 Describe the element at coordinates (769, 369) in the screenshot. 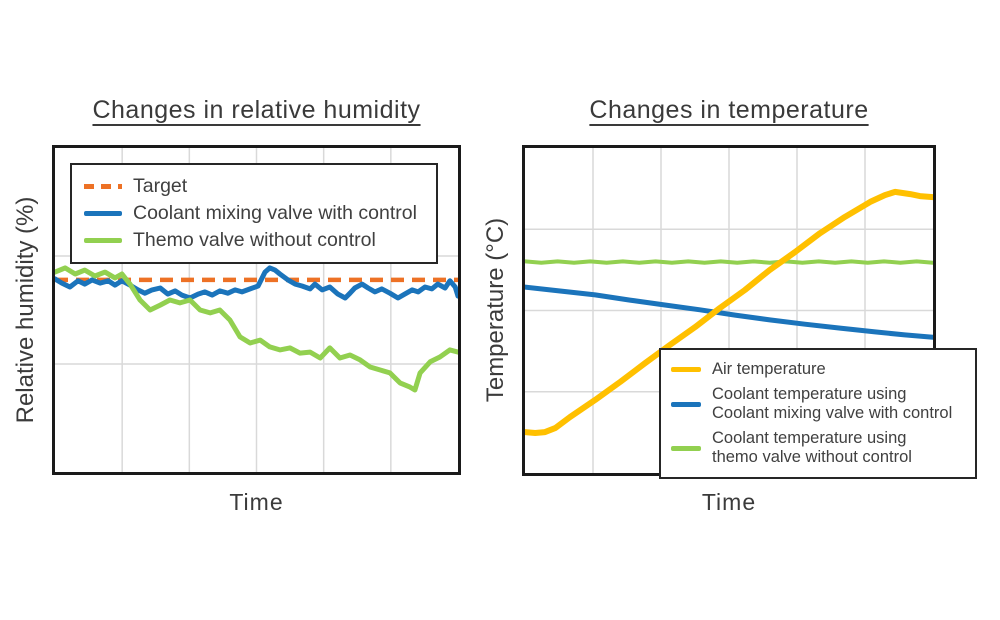

I see `legend-label: Air temperature` at that location.